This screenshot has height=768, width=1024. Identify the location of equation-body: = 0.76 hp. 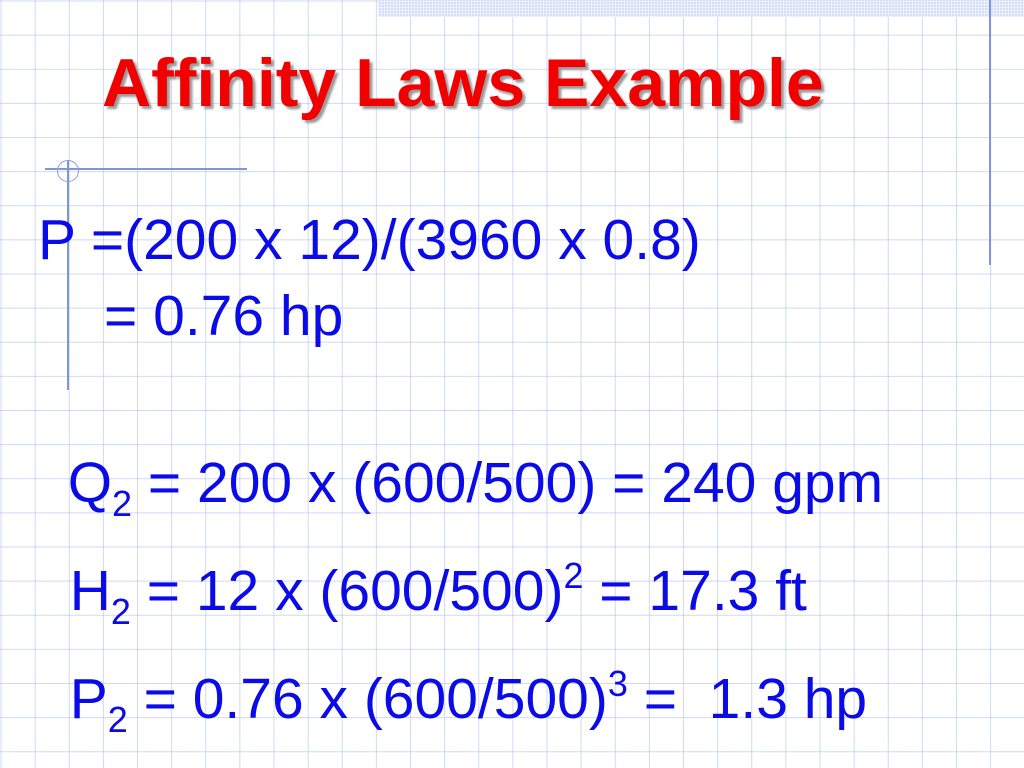
(224, 316).